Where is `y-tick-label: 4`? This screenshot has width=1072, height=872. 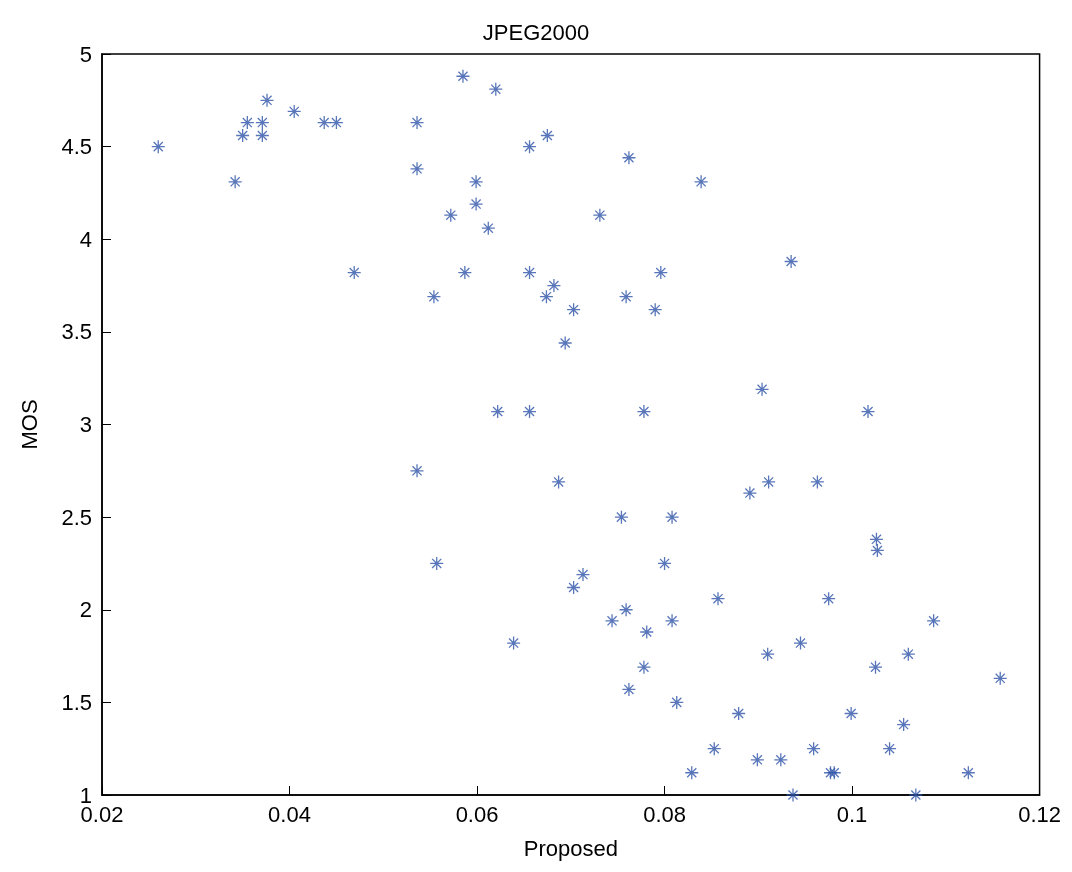 y-tick-label: 4 is located at coordinates (85, 239).